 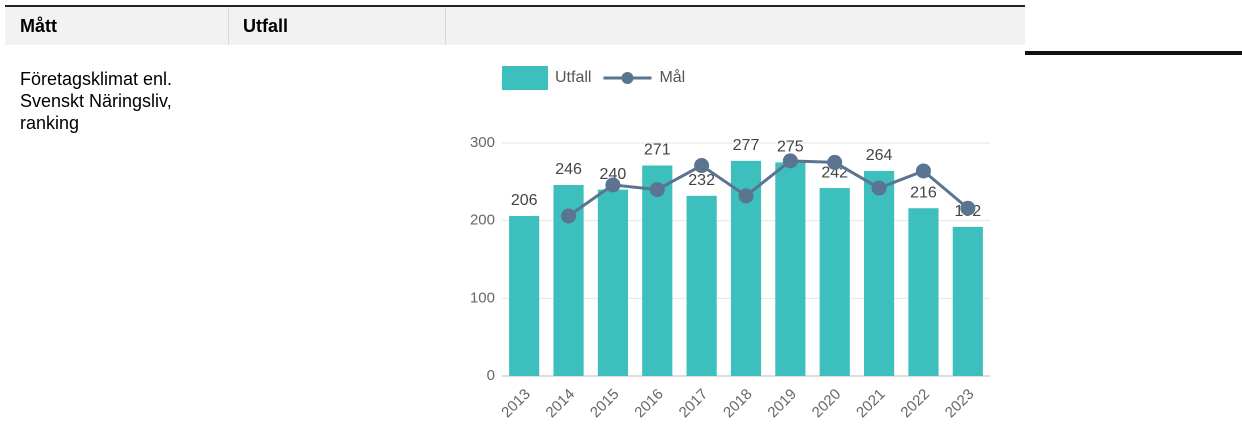 What do you see at coordinates (482, 220) in the screenshot?
I see `y-tick-label: 200` at bounding box center [482, 220].